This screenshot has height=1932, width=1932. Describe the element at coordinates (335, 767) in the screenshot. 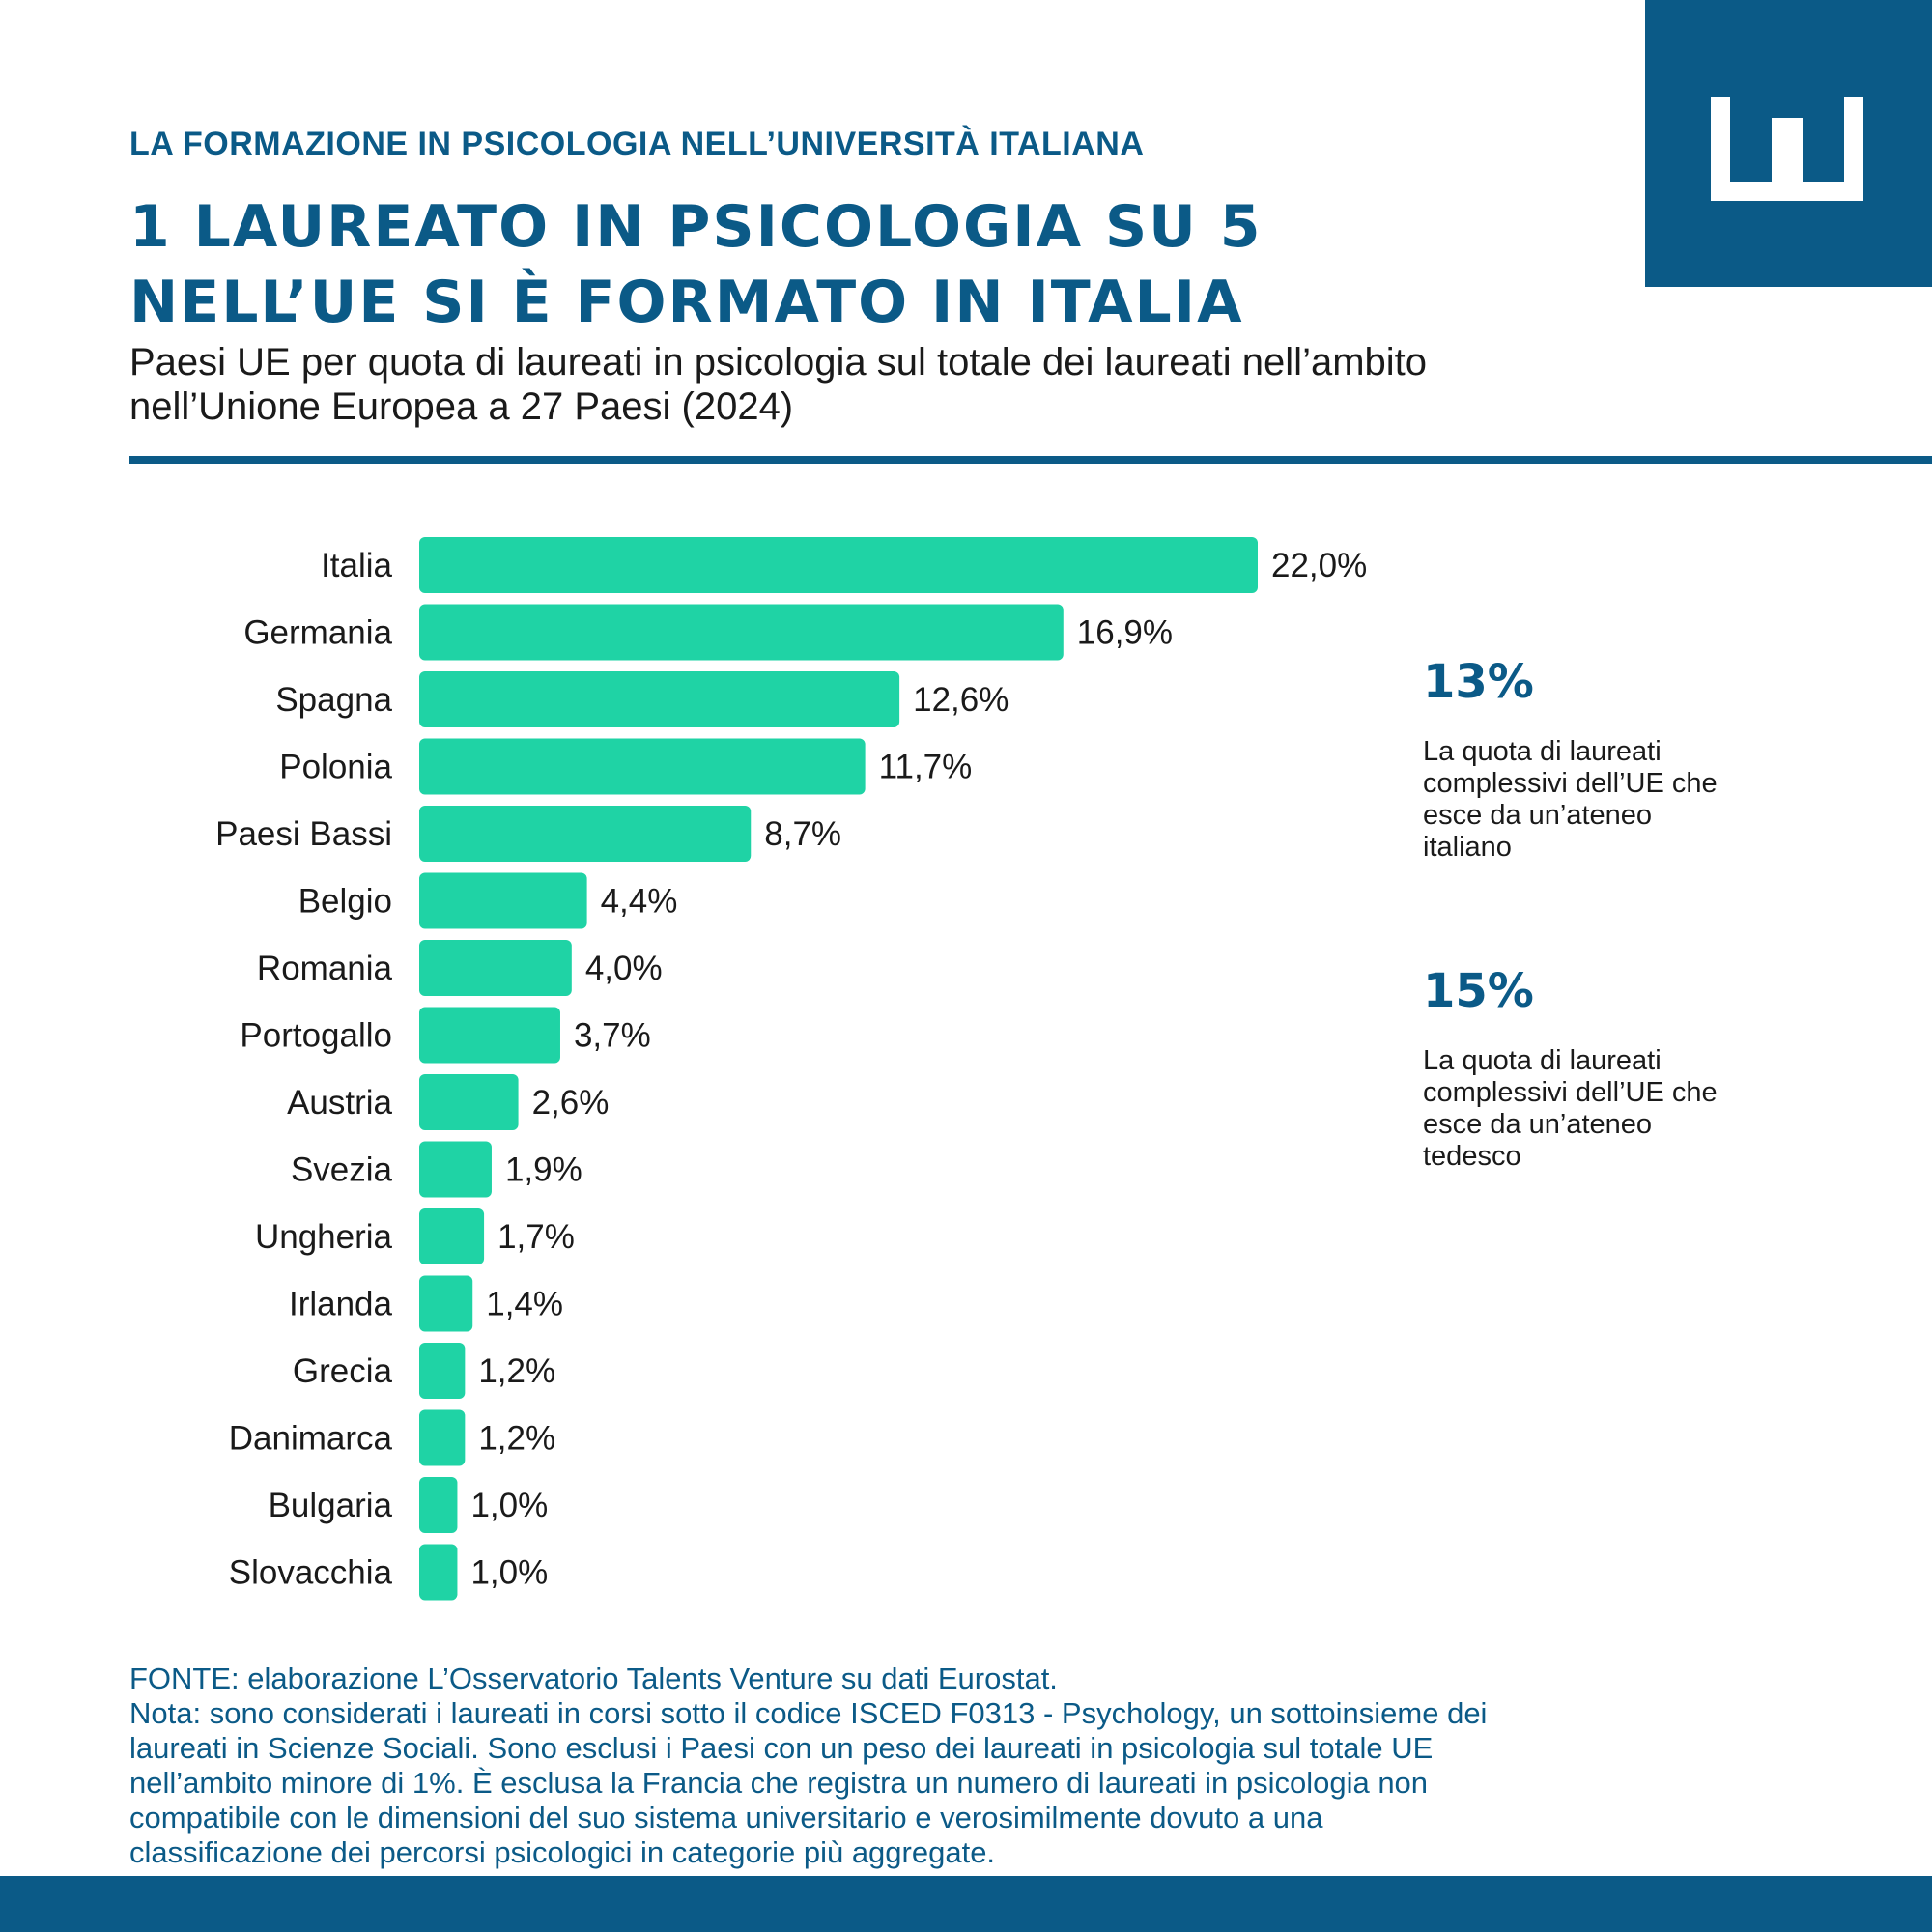

I see `category-label: Polonia` at that location.